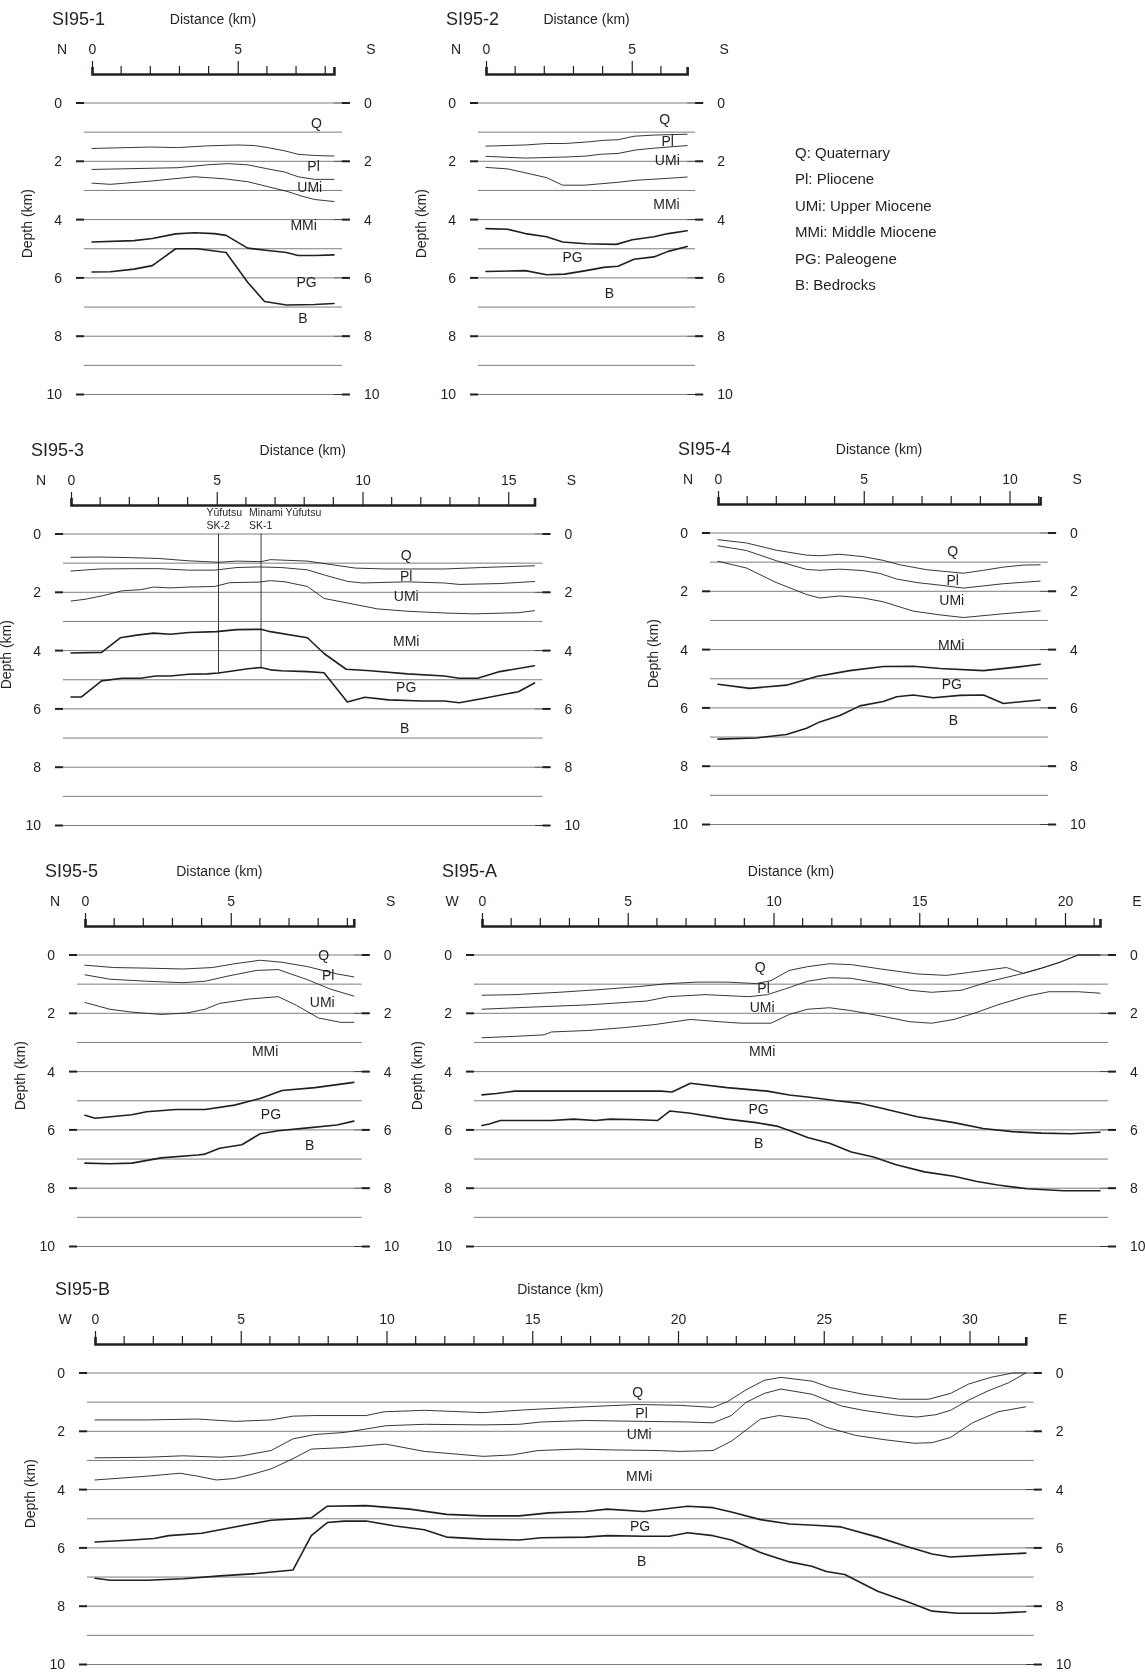 The height and width of the screenshot is (1675, 1145). Describe the element at coordinates (58, 450) in the screenshot. I see `chart-title: SI95-3` at that location.